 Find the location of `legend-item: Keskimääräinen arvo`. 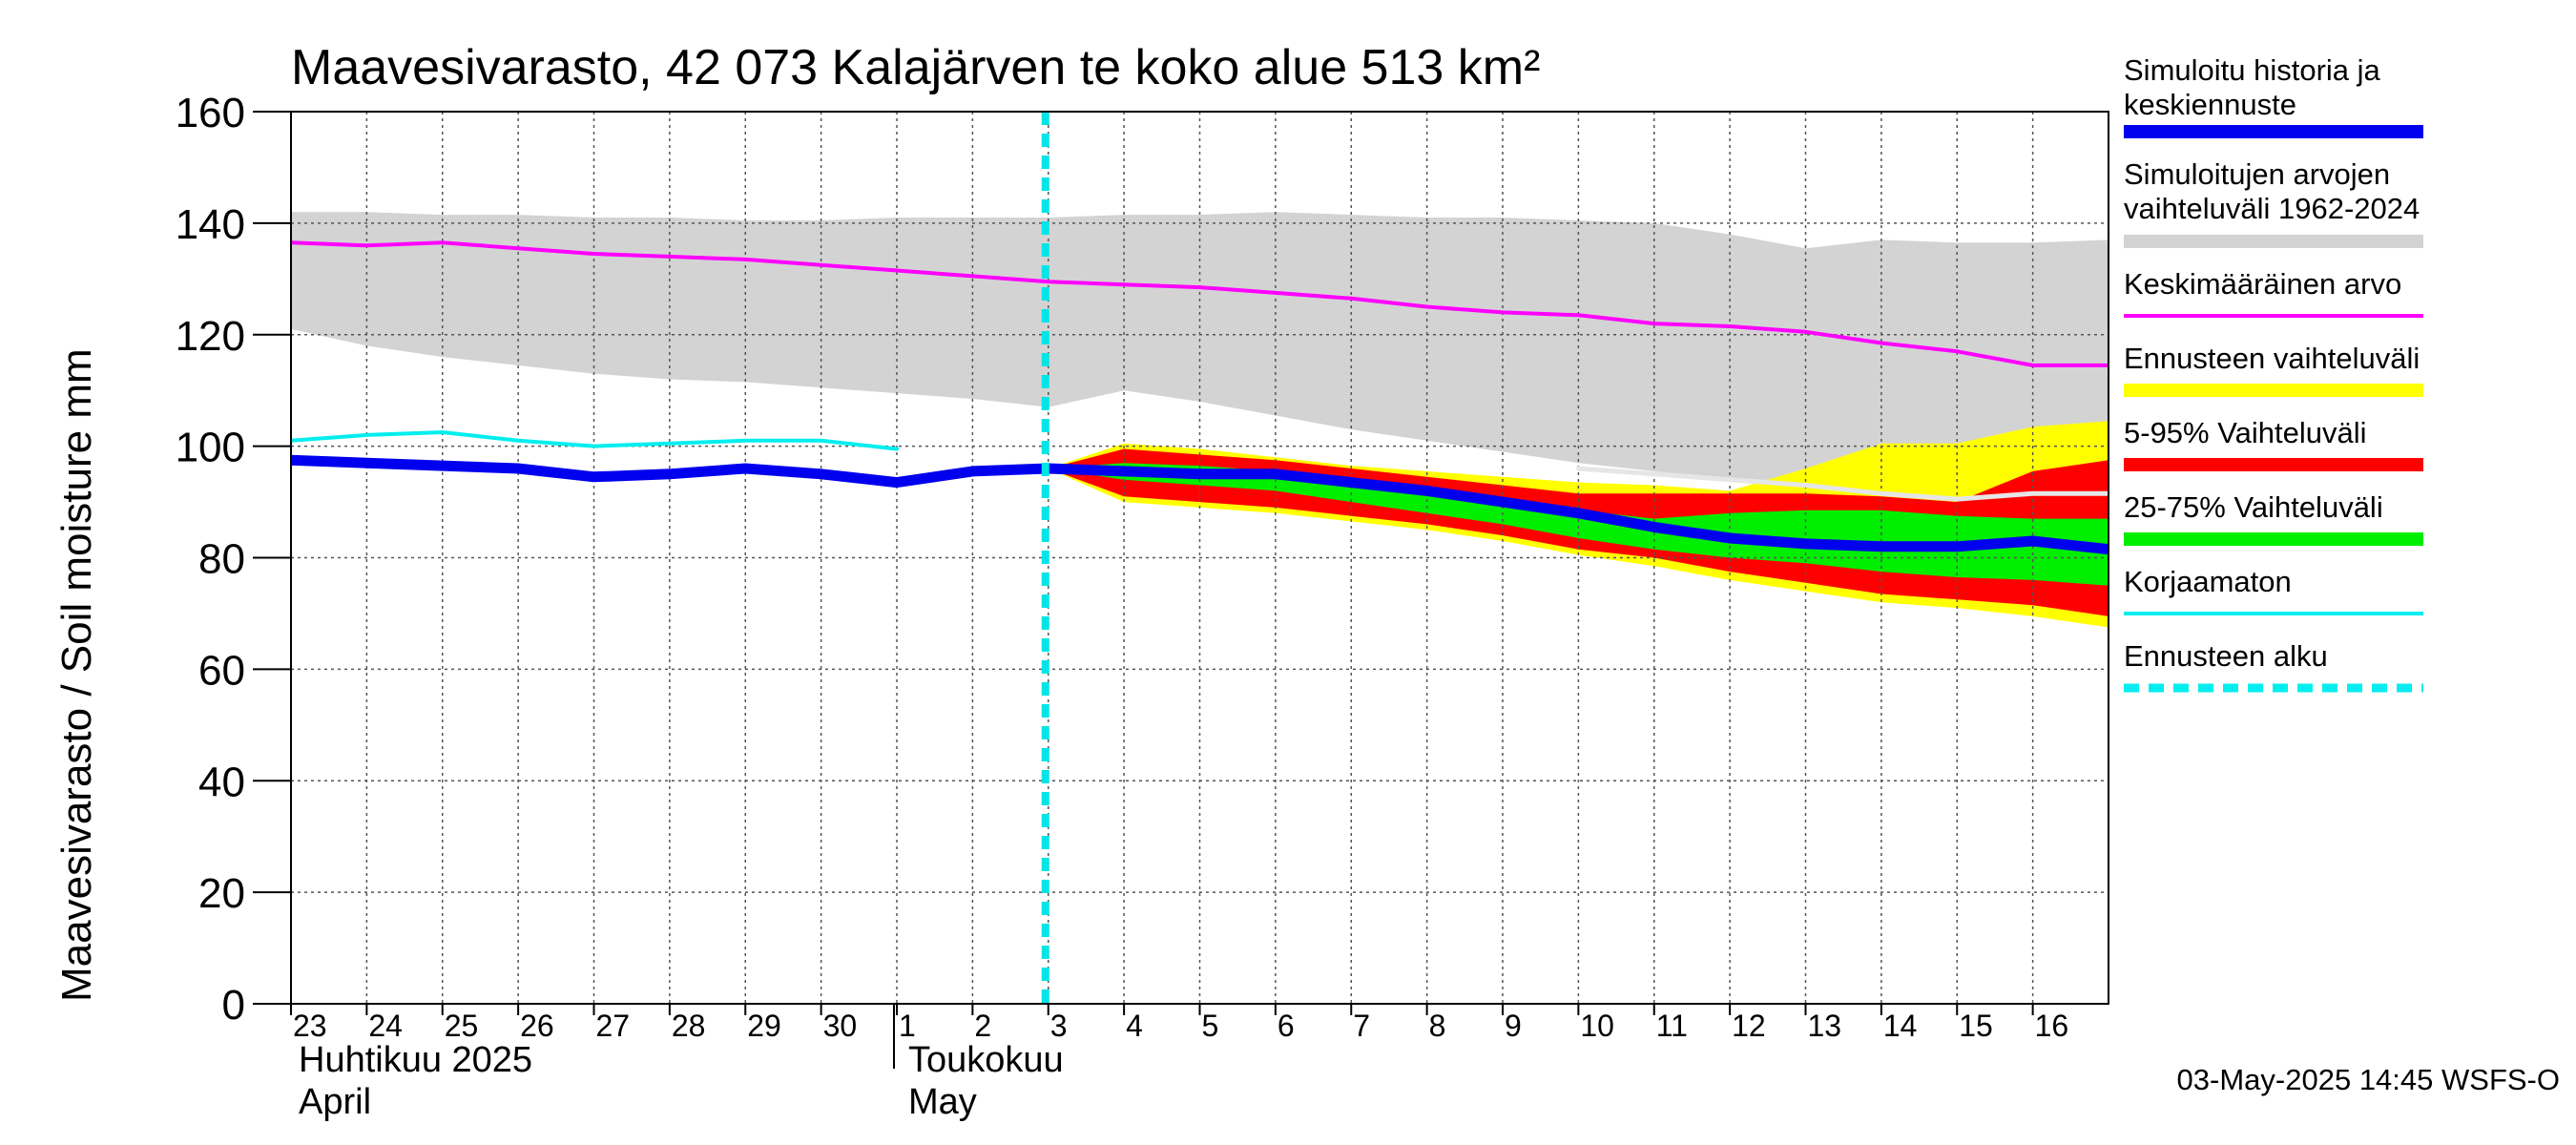

legend-item: Keskimääräinen arvo is located at coordinates (2273, 292).